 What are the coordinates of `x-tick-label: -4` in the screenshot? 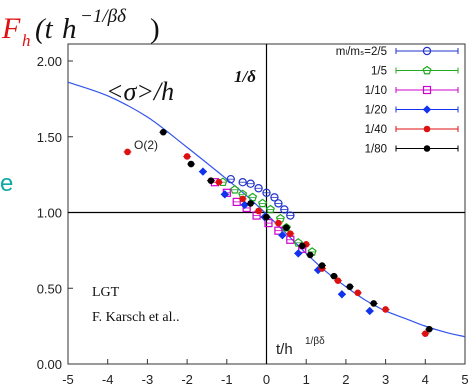 It's located at (108, 379).